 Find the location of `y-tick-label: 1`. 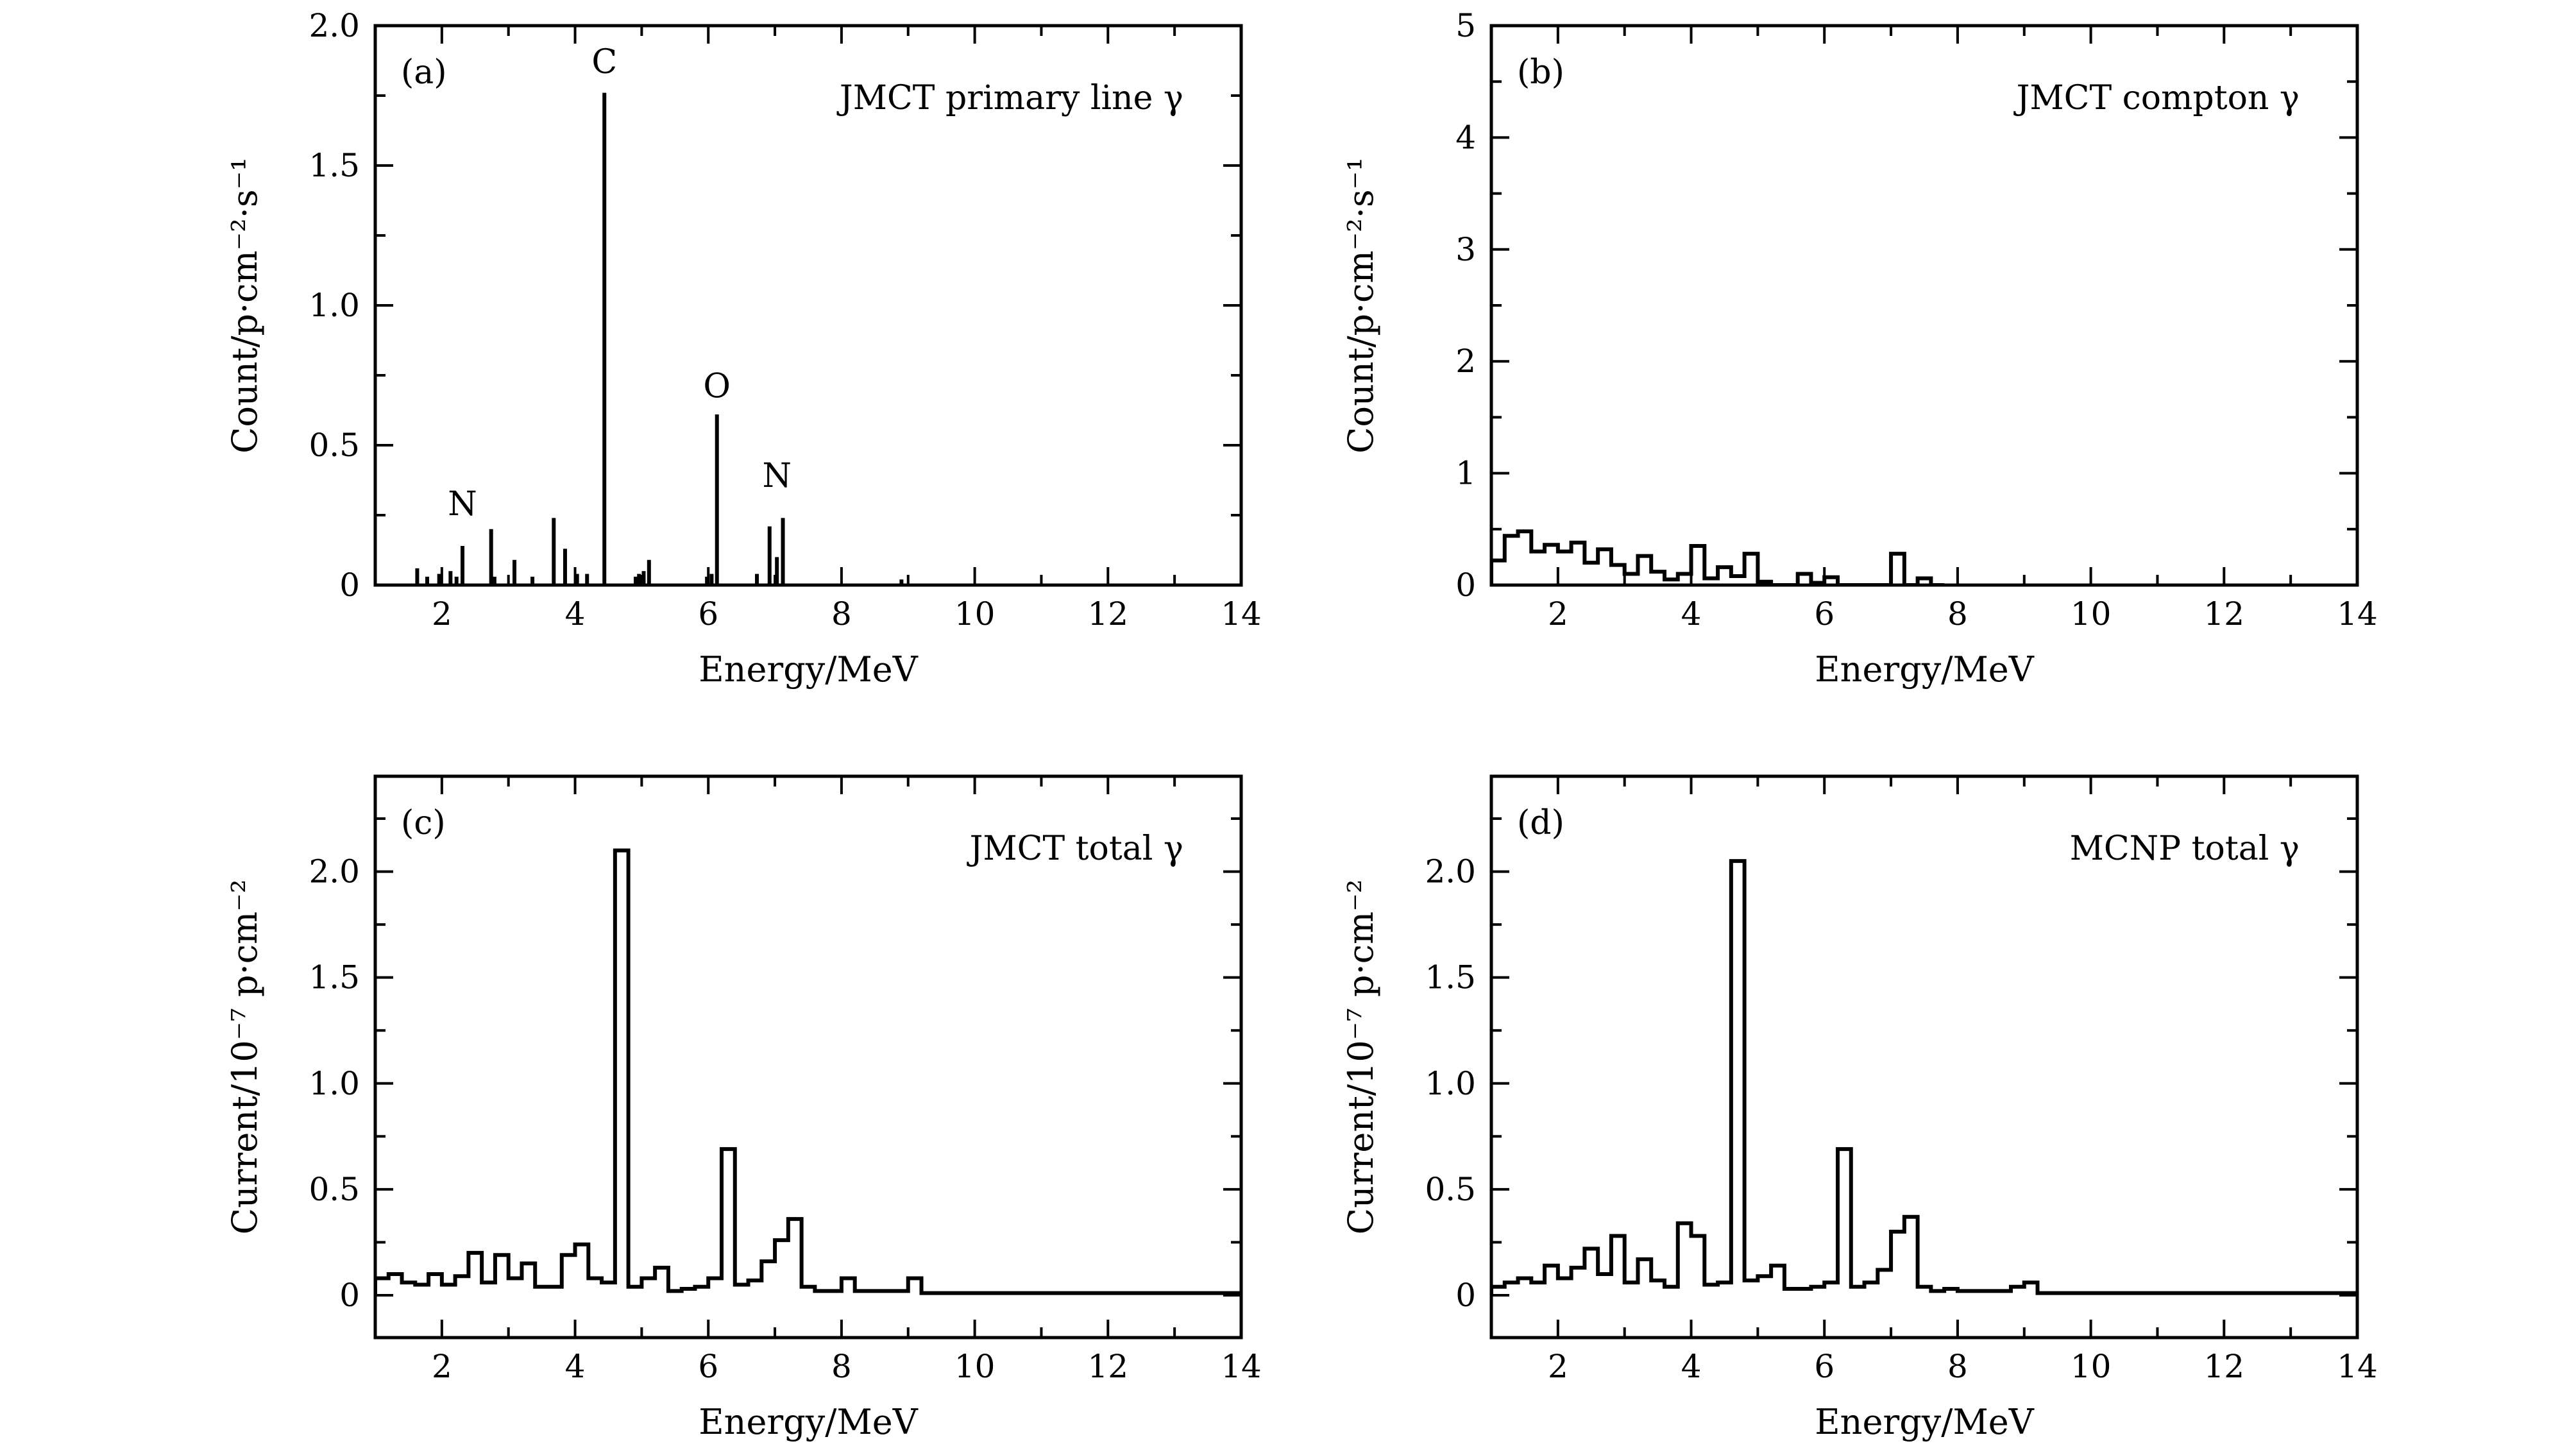

y-tick-label: 1 is located at coordinates (1465, 473).